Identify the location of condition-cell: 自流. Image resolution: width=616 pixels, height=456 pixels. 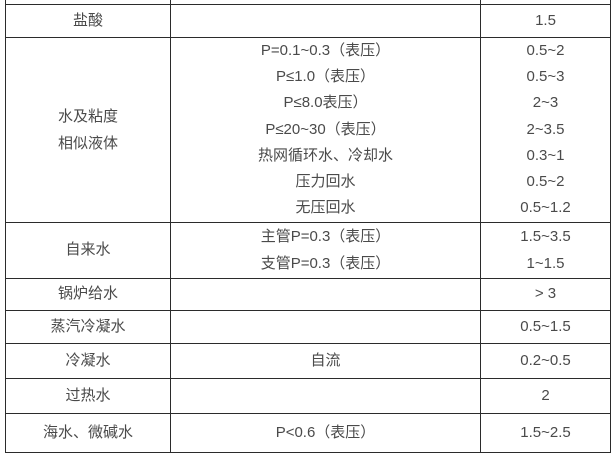
(325, 361).